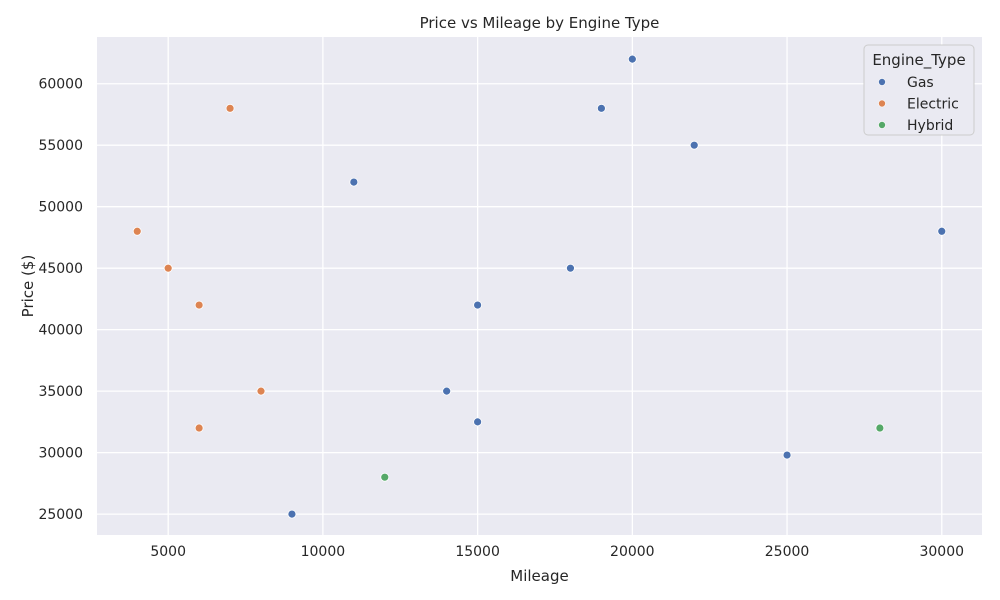  I want to click on y-tick-label: 55000, so click(60, 146).